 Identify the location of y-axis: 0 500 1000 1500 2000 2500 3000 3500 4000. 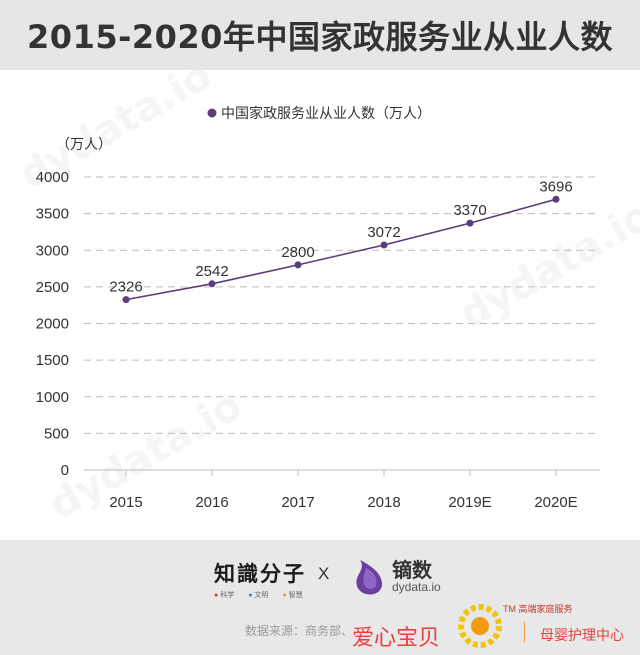
(52, 324).